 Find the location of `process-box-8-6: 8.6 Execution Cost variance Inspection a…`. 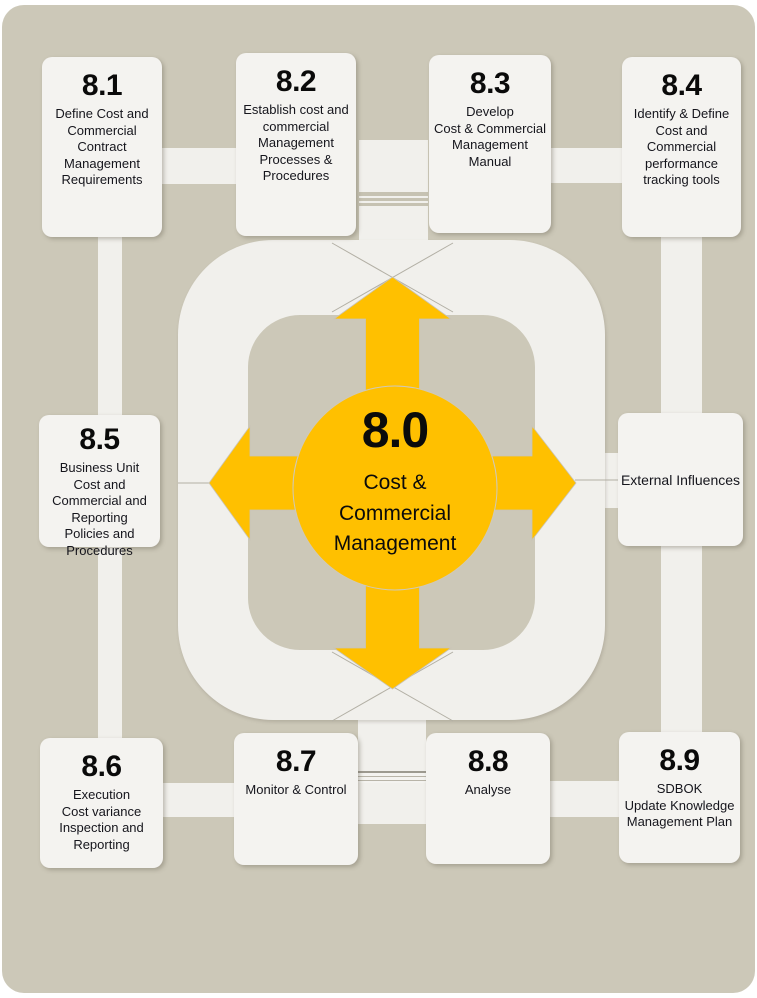

process-box-8-6: 8.6 Execution Cost variance Inspection a… is located at coordinates (101, 803).